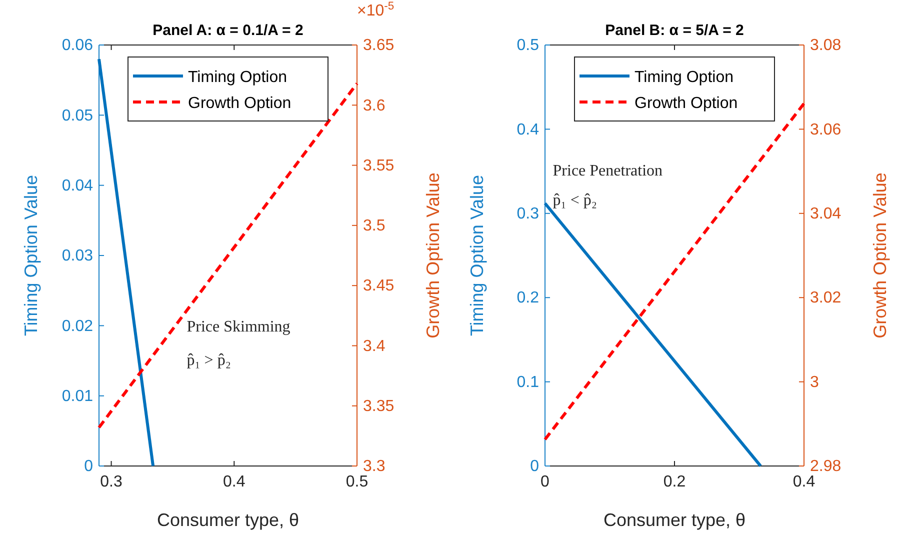 The image size is (897, 545). What do you see at coordinates (826, 45) in the screenshot?
I see `y2-tick-label: 3.08` at bounding box center [826, 45].